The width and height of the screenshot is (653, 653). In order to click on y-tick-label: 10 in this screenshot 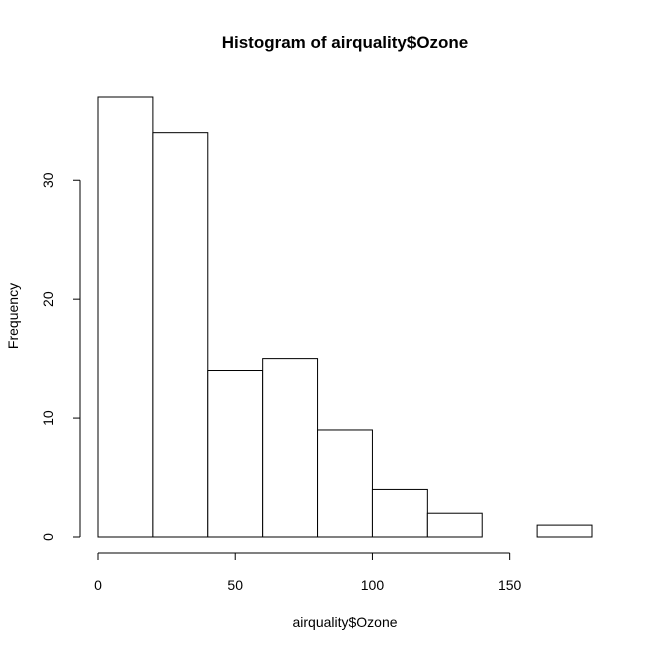, I will do `click(48, 418)`.